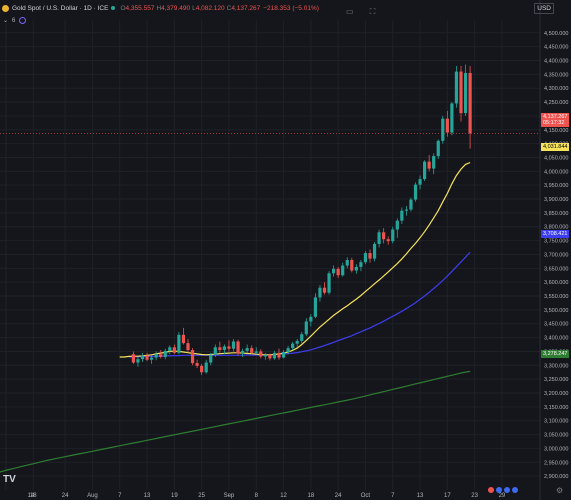 This screenshot has width=571, height=500. Describe the element at coordinates (15, 20) in the screenshot. I see `indicator-toggle-row: ⌄ 6` at that location.